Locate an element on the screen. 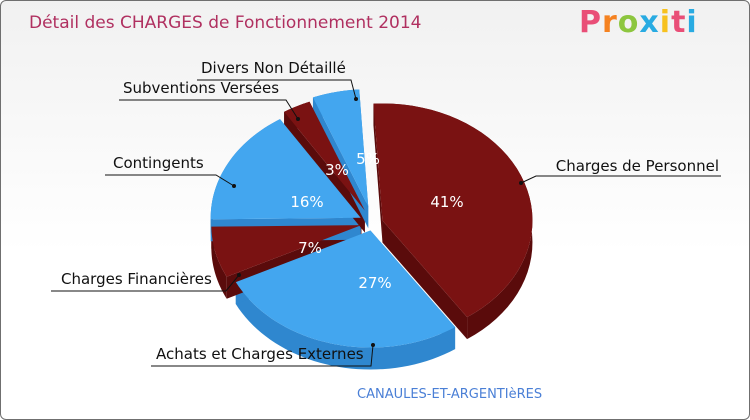 The height and width of the screenshot is (420, 750). slice-percent-label: 3% is located at coordinates (337, 170).